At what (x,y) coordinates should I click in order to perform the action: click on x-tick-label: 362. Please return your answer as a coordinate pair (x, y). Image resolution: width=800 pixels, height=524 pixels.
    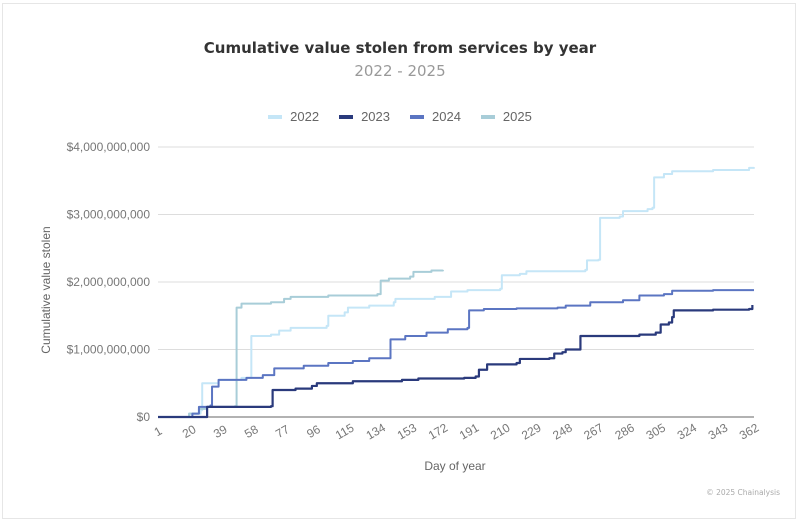
    Looking at the image, I should click on (749, 431).